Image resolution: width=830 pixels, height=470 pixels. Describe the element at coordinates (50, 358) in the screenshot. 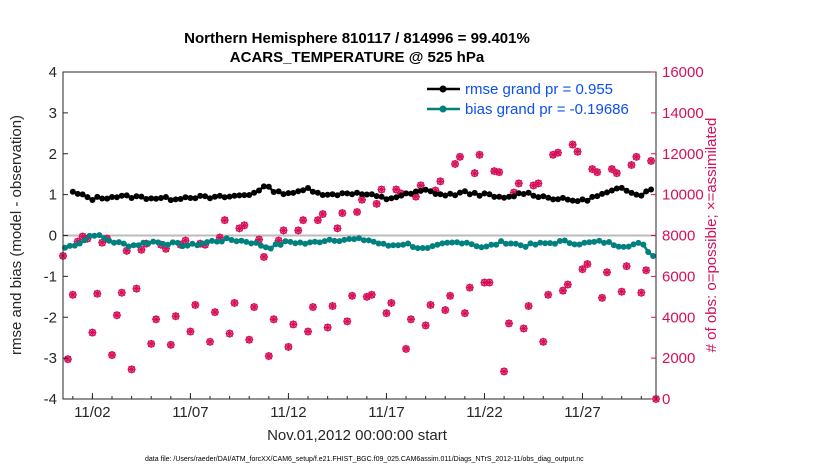

I see `y-tick-label-left: -3` at that location.